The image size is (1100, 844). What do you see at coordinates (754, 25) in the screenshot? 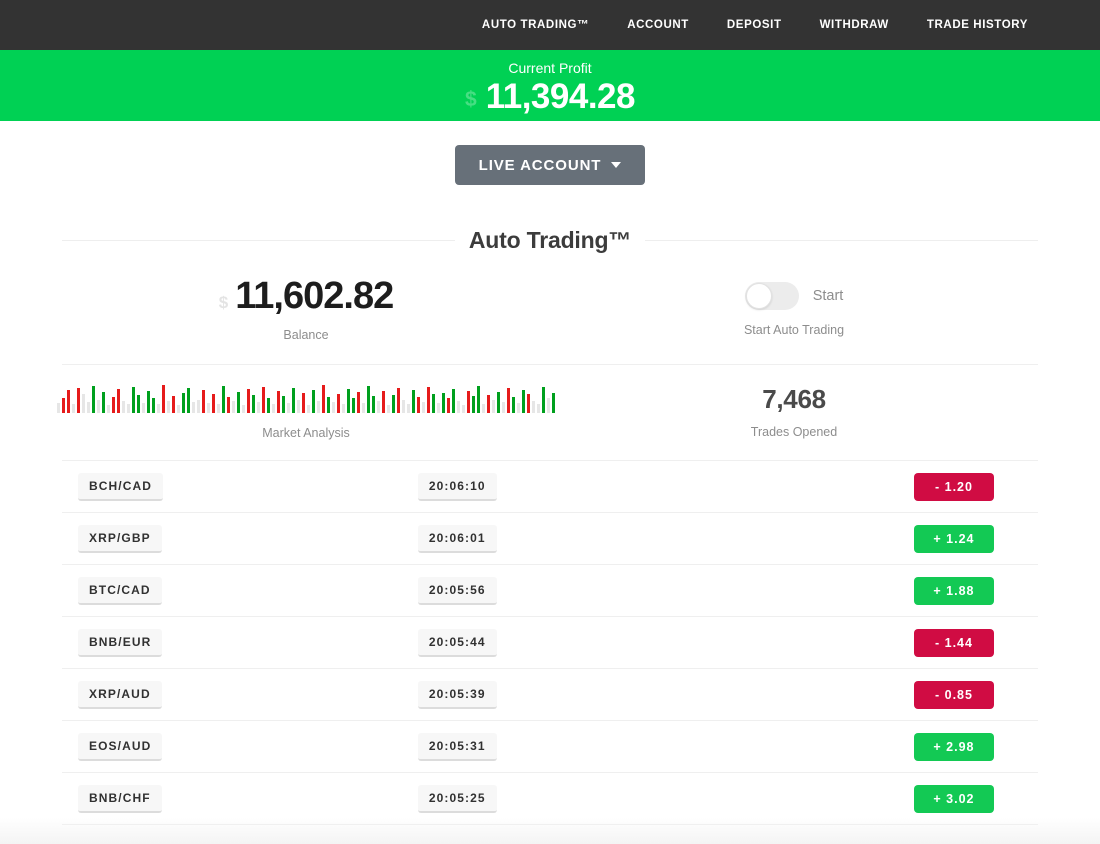
I see `nav-deposit: DEPOSIT` at bounding box center [754, 25].